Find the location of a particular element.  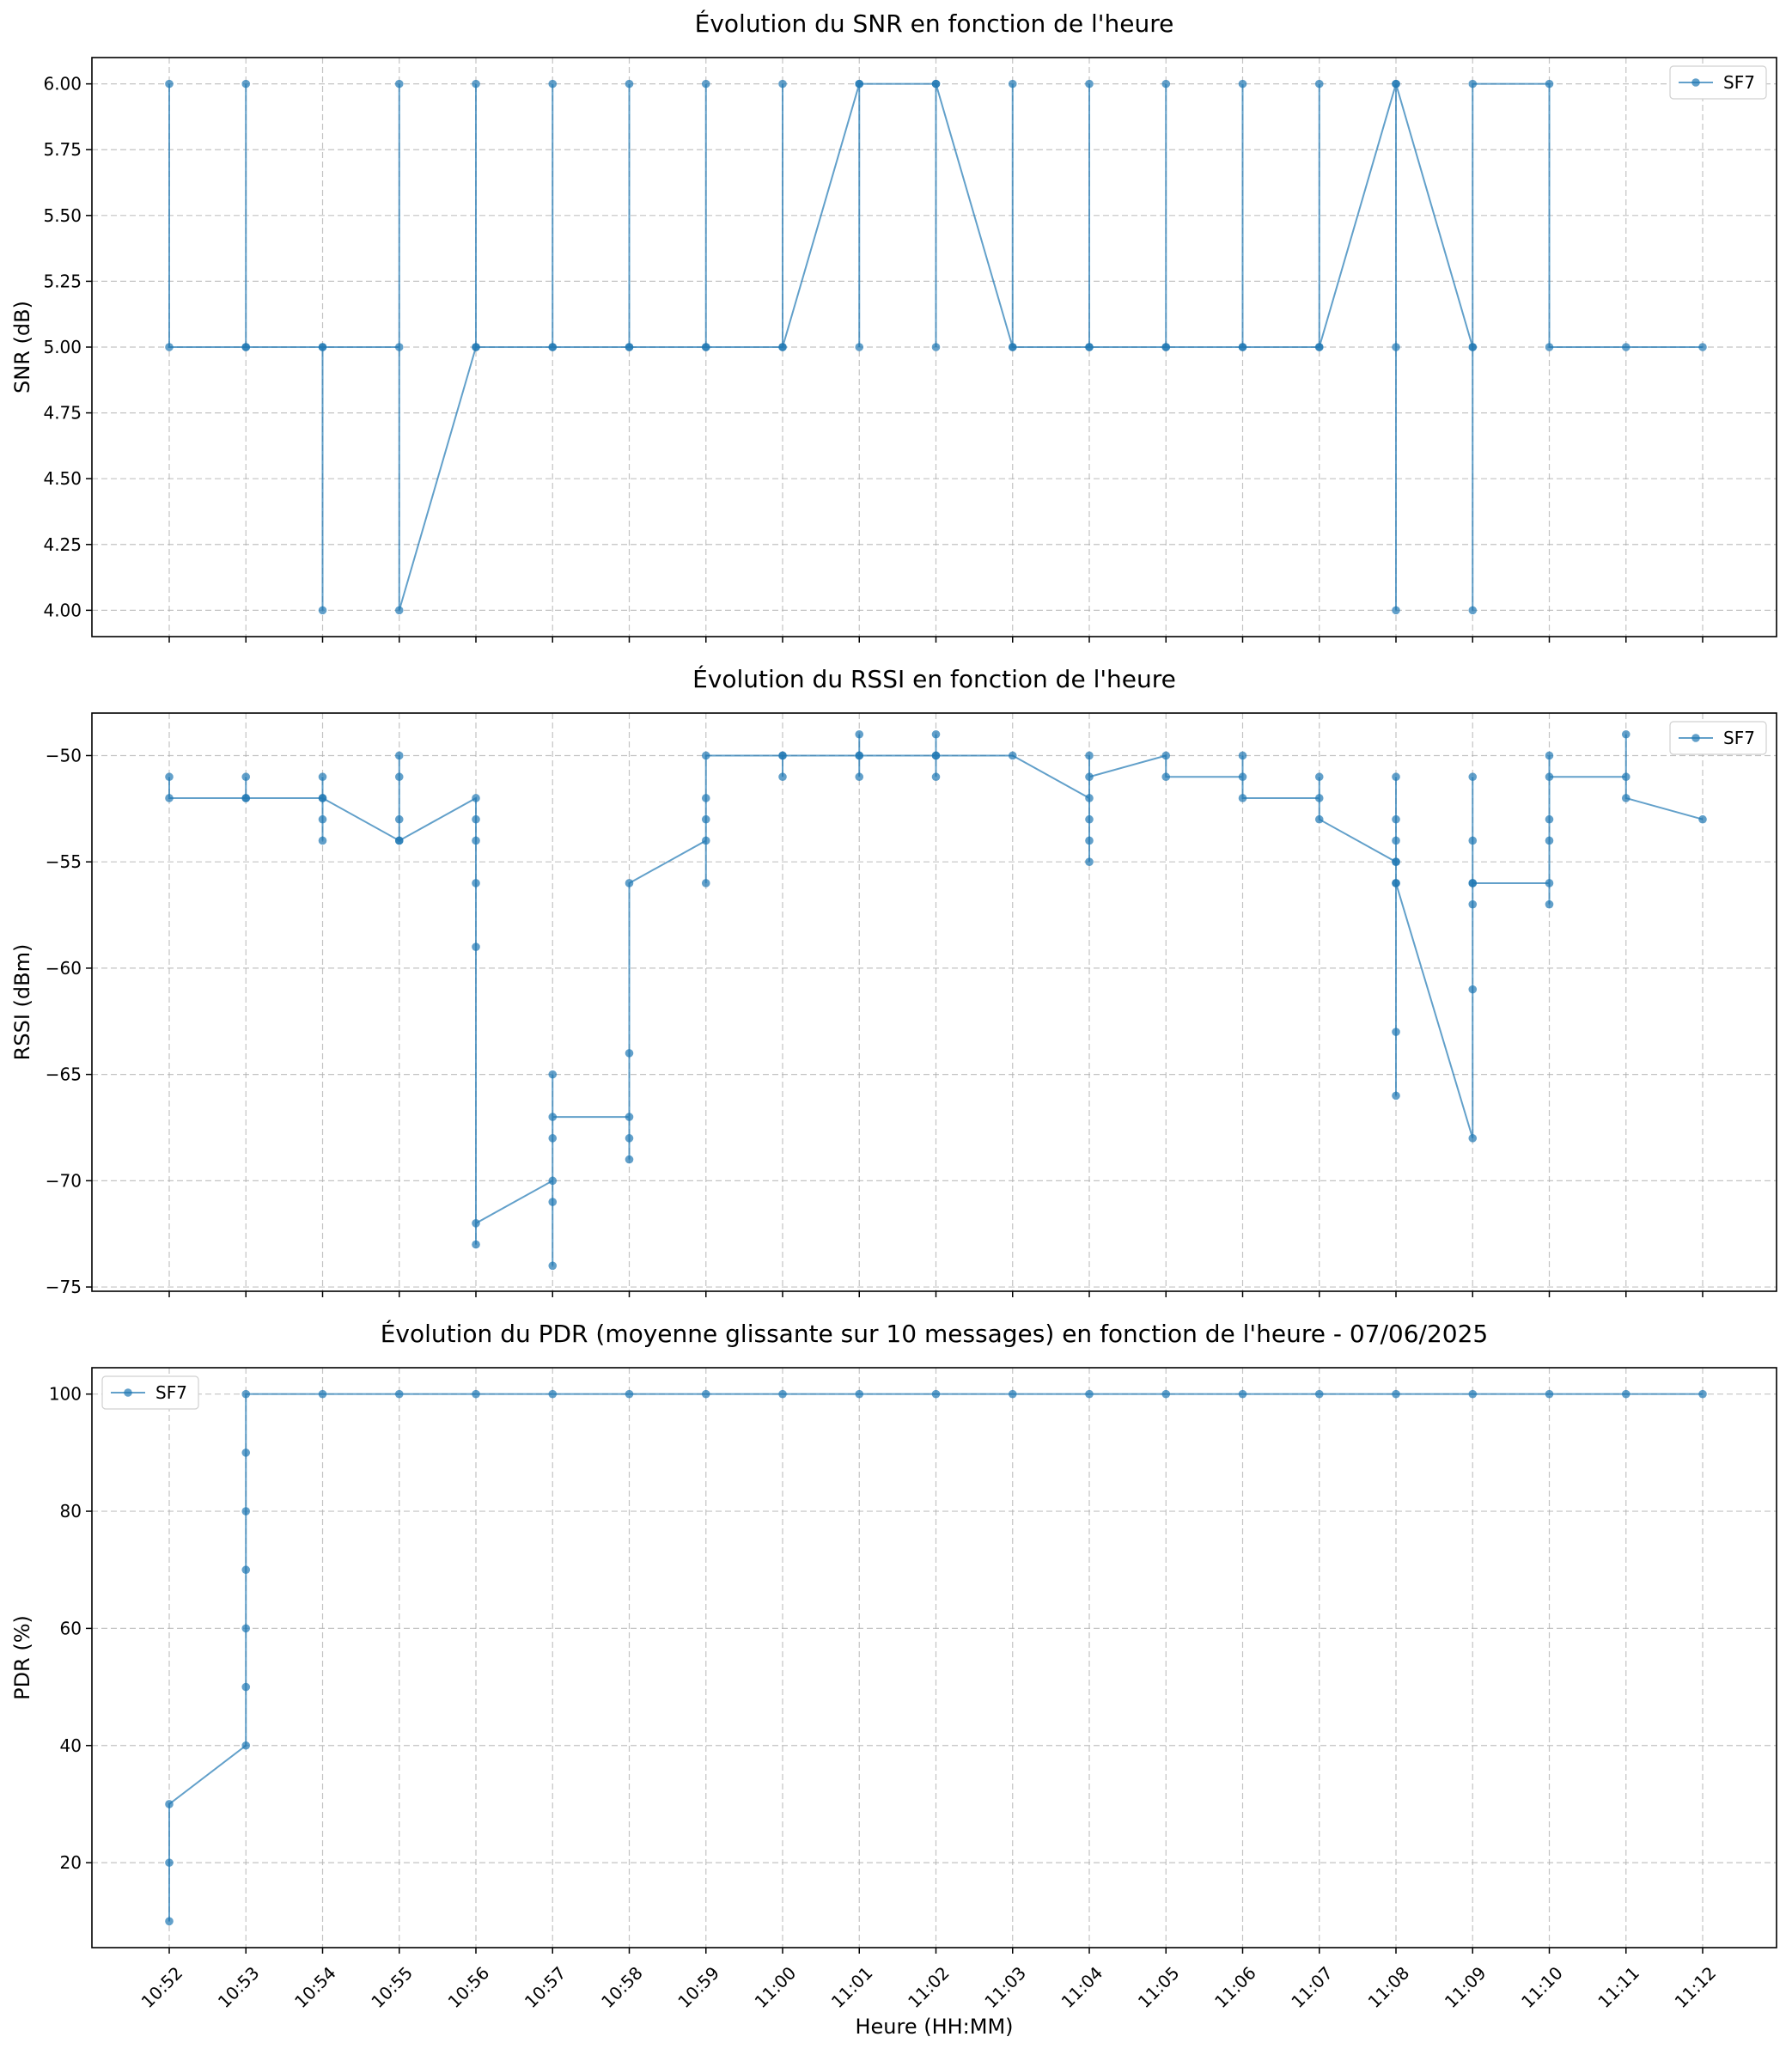

y-tick-label: −75 is located at coordinates (64, 1287).